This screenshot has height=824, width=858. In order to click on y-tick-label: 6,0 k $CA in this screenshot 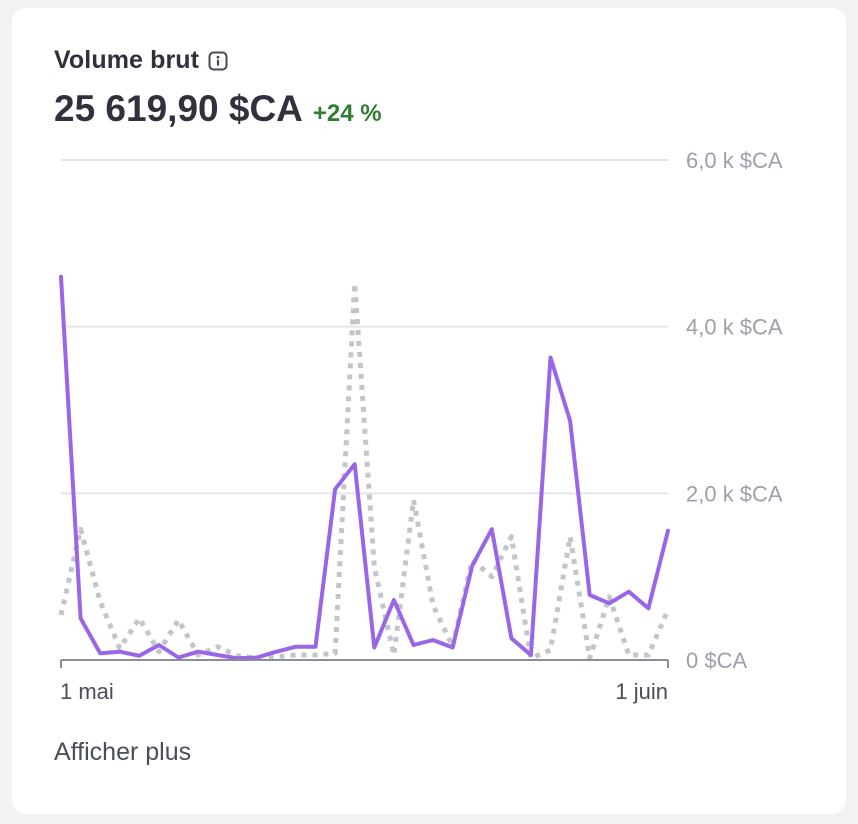, I will do `click(734, 160)`.